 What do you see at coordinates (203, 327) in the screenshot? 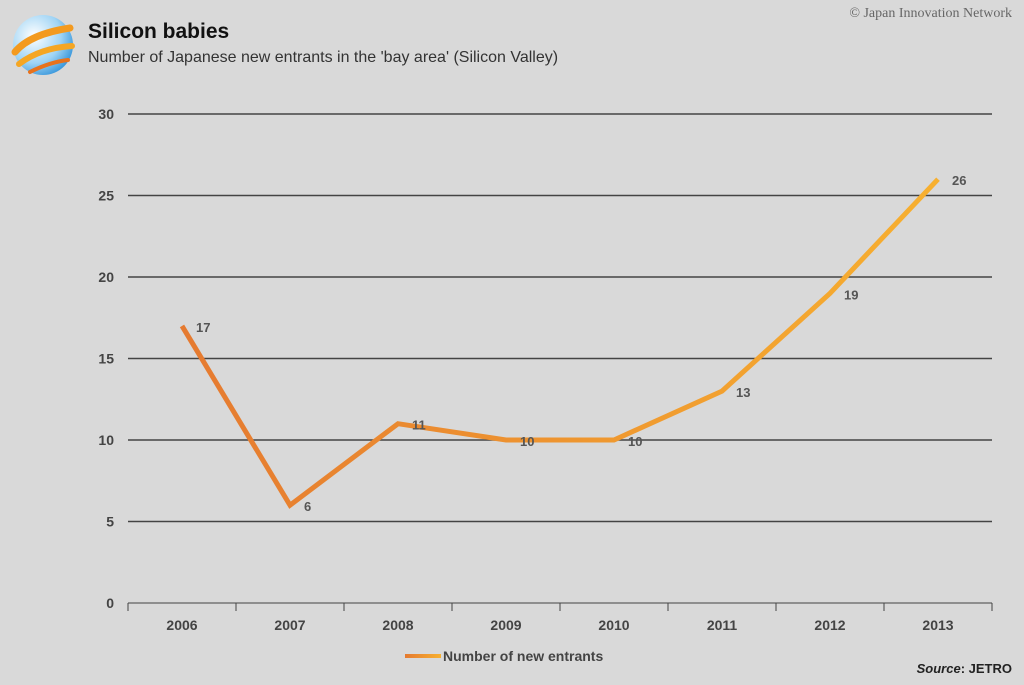
I see `data-label: 17` at bounding box center [203, 327].